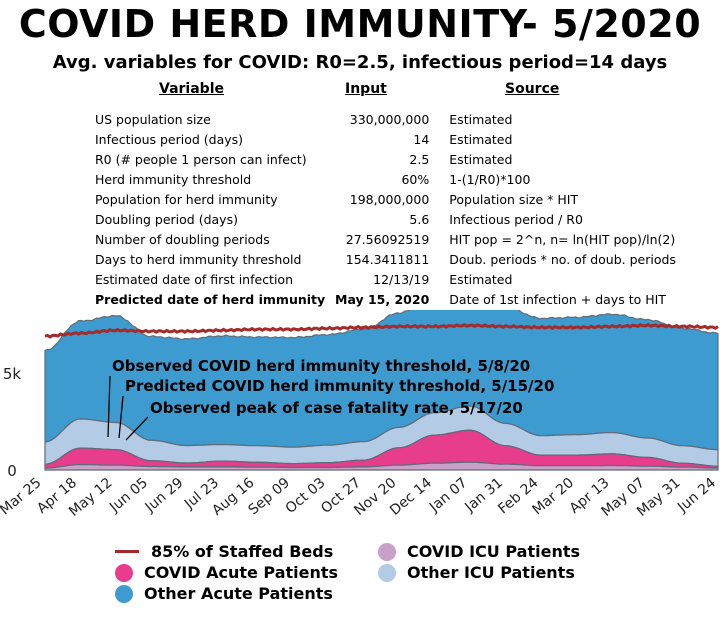 The width and height of the screenshot is (720, 631). What do you see at coordinates (182, 239) in the screenshot?
I see `variable-cell: Number of doubling periods` at bounding box center [182, 239].